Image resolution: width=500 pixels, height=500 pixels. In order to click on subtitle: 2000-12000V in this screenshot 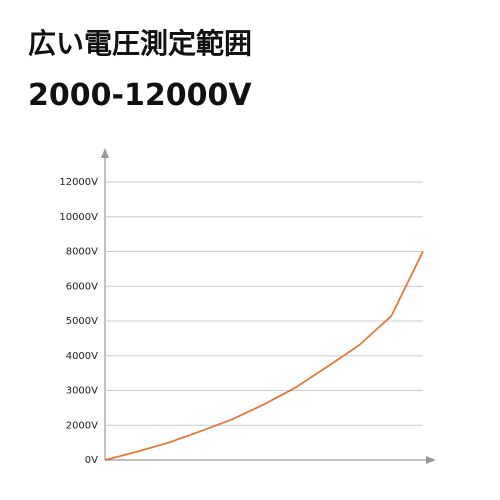, I will do `click(140, 95)`.